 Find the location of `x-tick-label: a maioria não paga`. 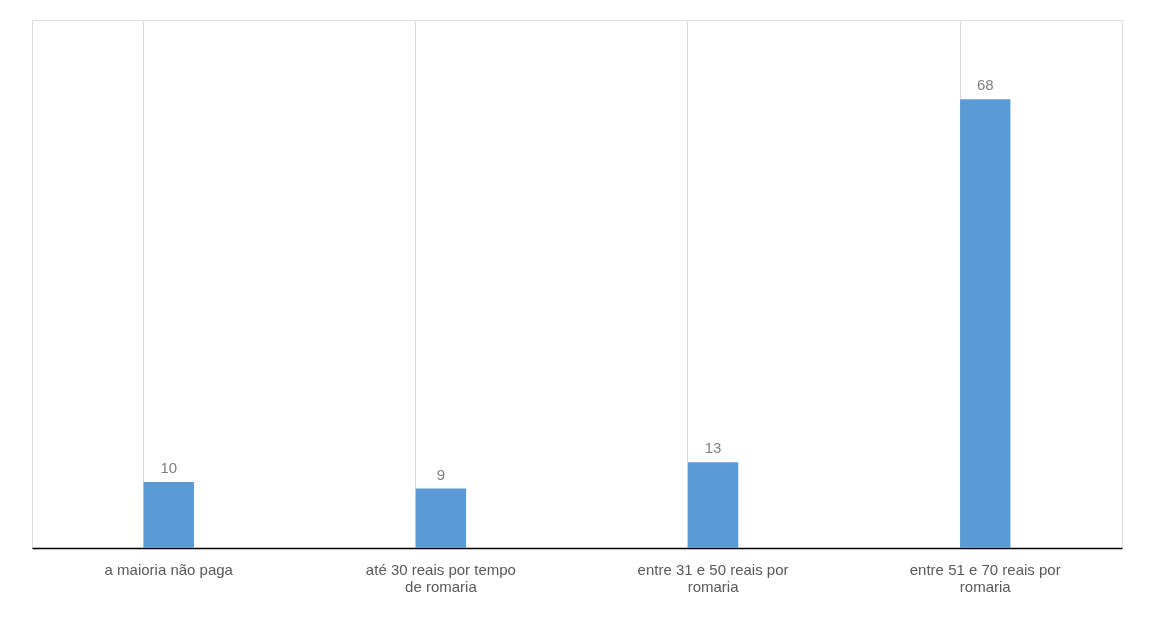

x-tick-label: a maioria não paga is located at coordinates (169, 569).